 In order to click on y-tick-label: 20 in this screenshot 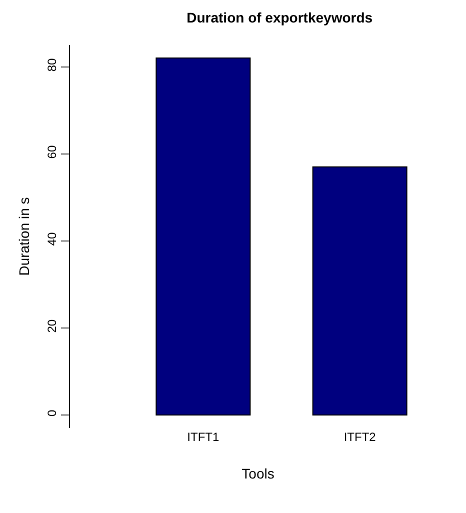, I will do `click(52, 326)`.